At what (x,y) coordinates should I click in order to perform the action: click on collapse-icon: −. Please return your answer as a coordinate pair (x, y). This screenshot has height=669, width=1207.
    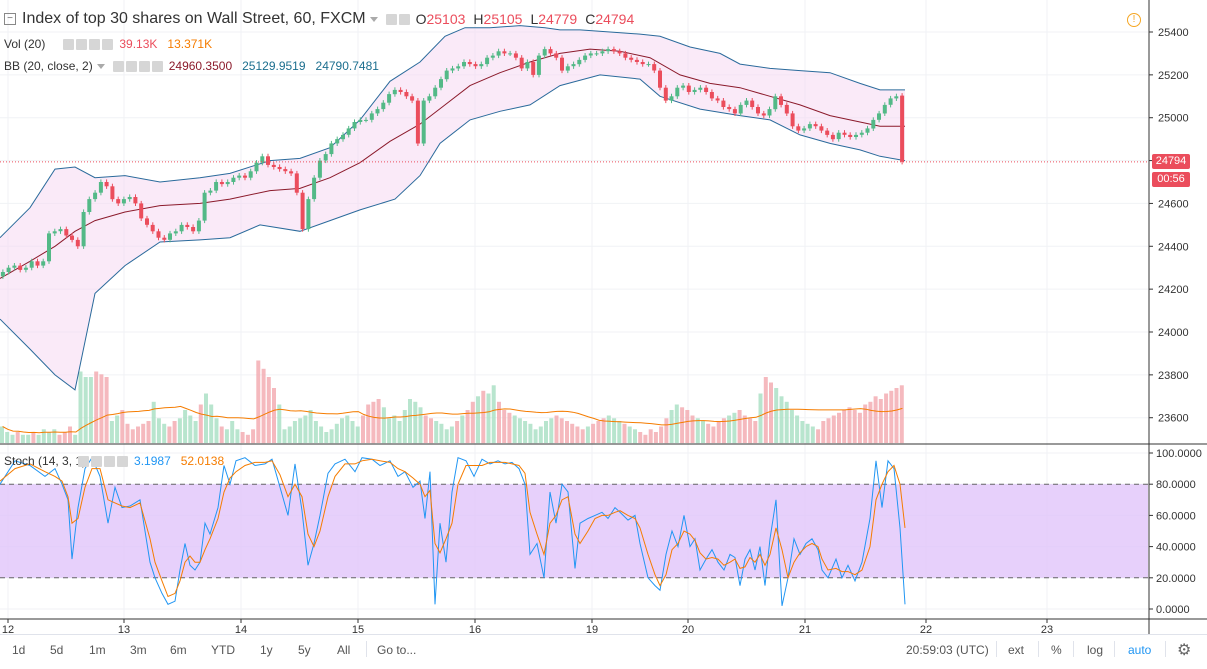
    Looking at the image, I should click on (10, 19).